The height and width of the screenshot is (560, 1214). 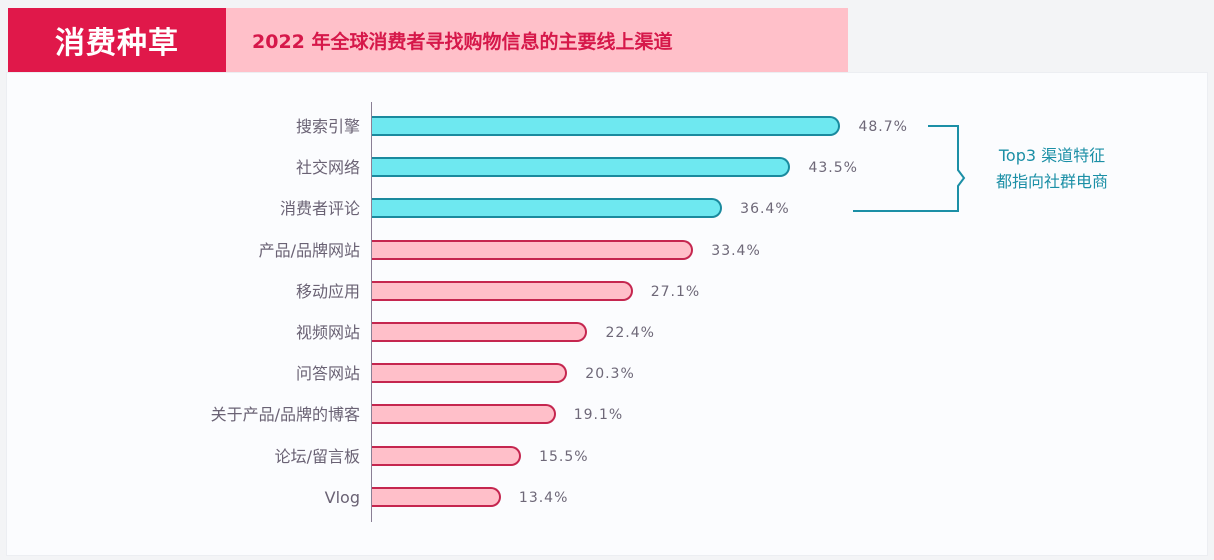 I want to click on category-label: 问答网站, so click(x=327, y=374).